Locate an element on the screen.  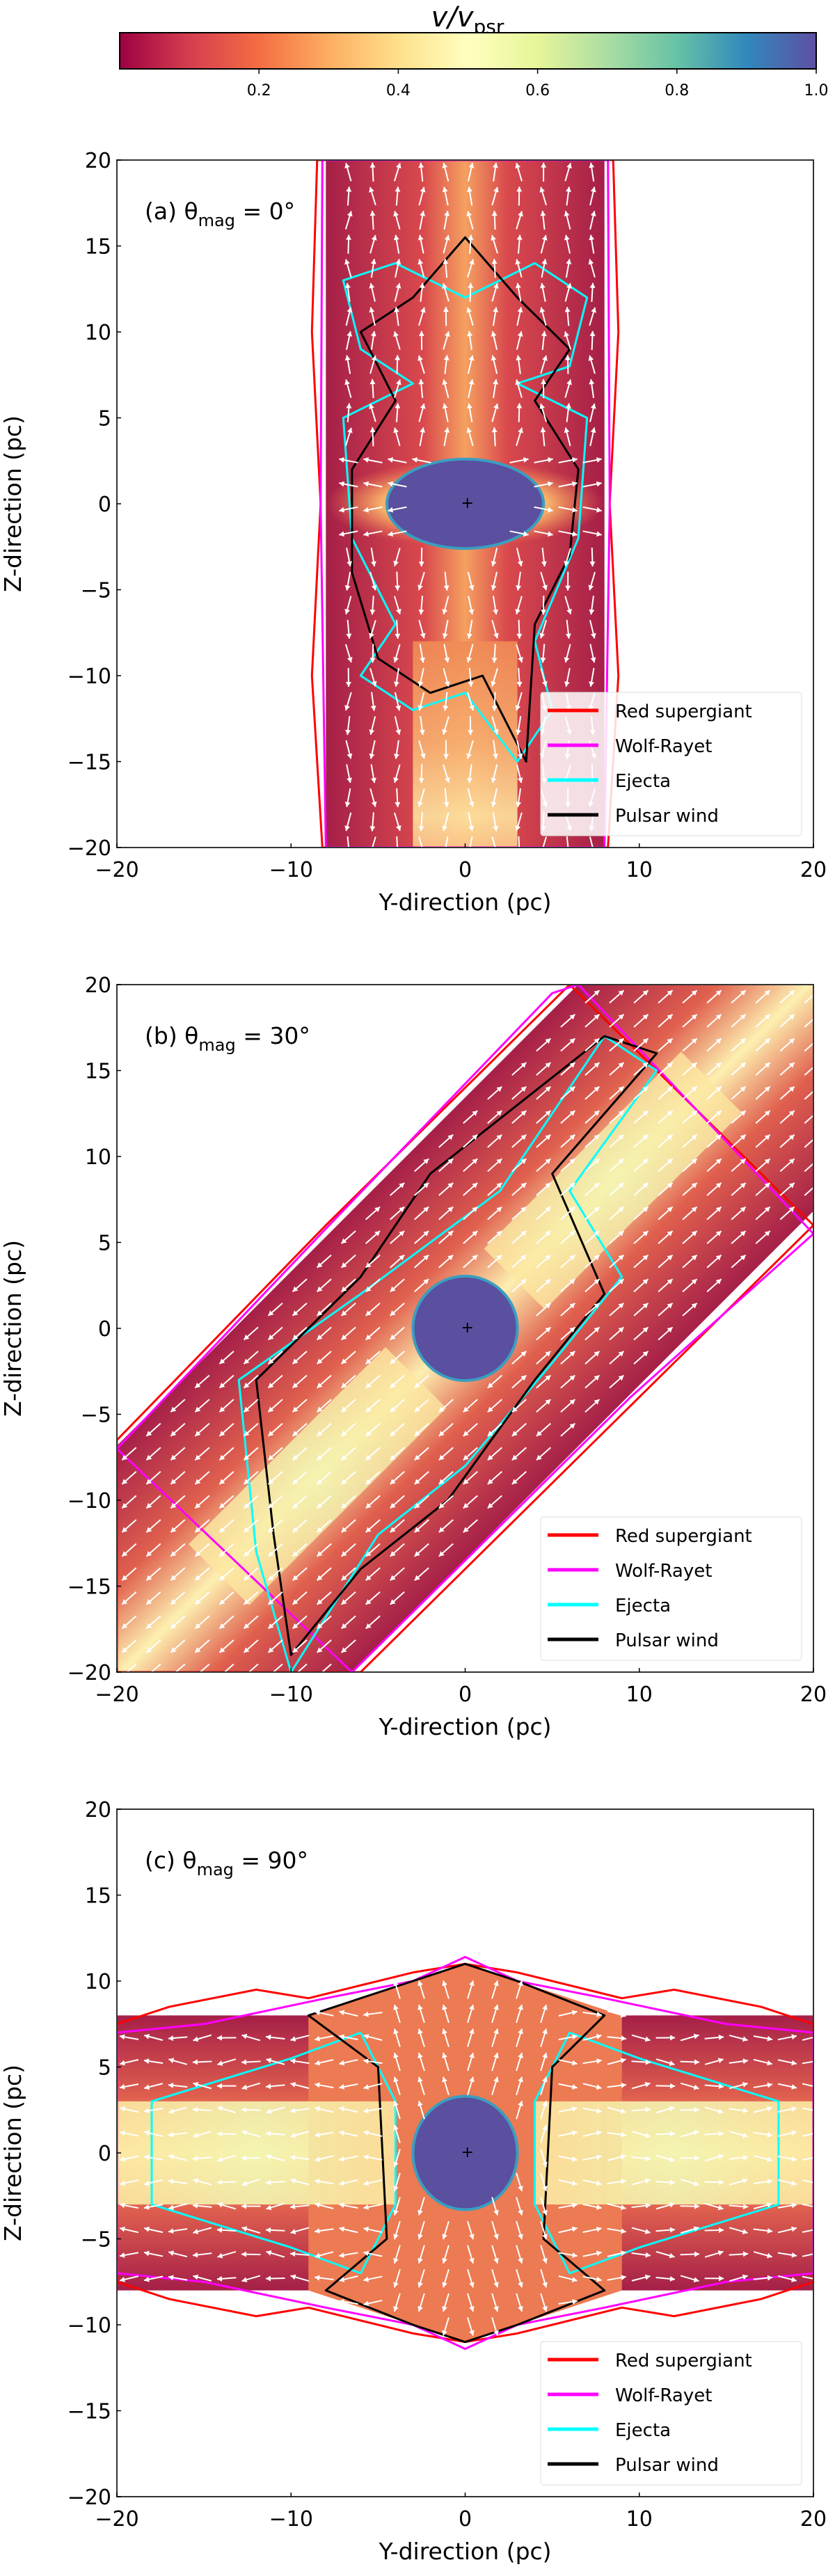
y-tick-label: 10 is located at coordinates (98, 1982).